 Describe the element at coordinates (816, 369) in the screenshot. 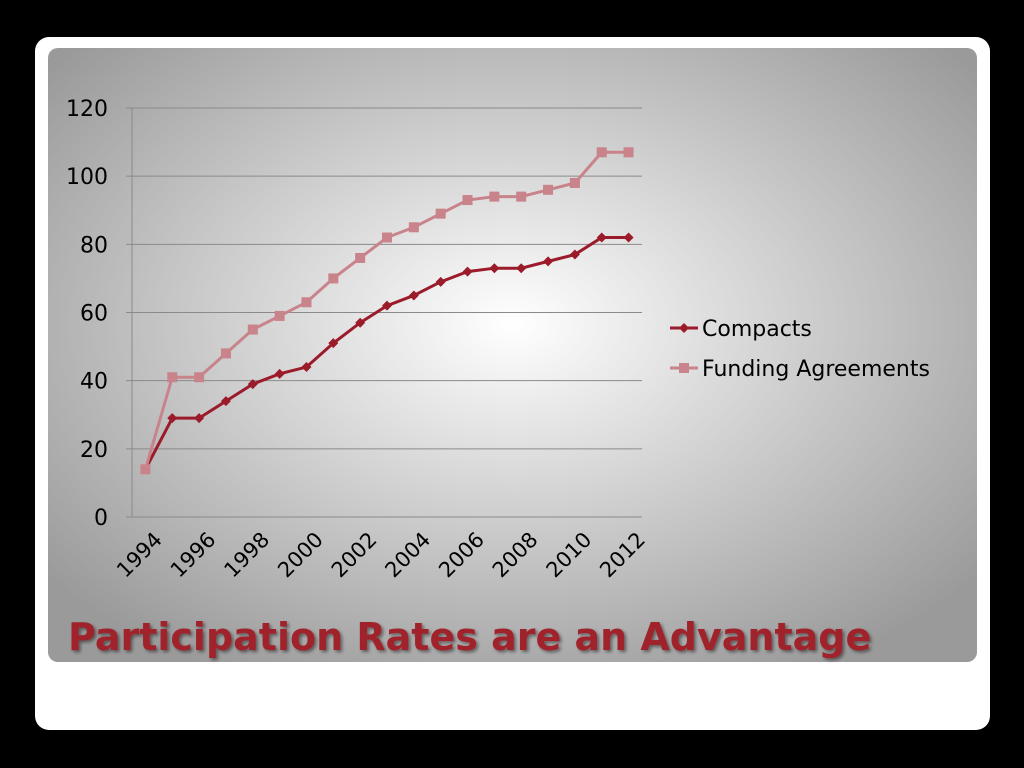

I see `legend-label: Funding Agreements` at that location.